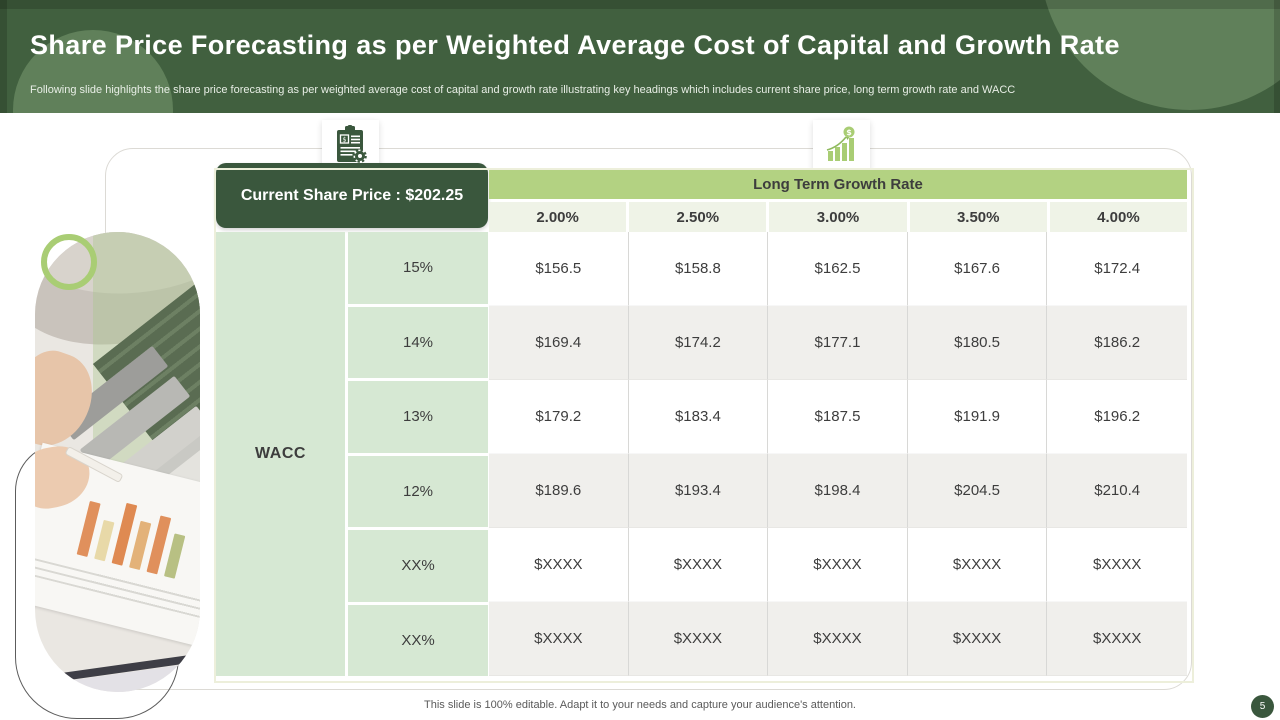 Image resolution: width=1280 pixels, height=720 pixels. What do you see at coordinates (559, 417) in the screenshot?
I see `share-price-value-cell: $179.2` at bounding box center [559, 417].